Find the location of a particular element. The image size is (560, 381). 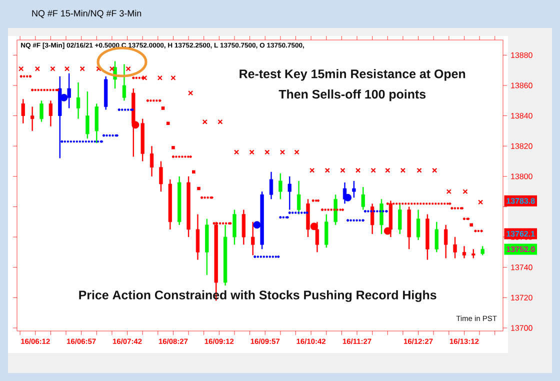

annotation: Then Sells-off 100 points is located at coordinates (352, 95).